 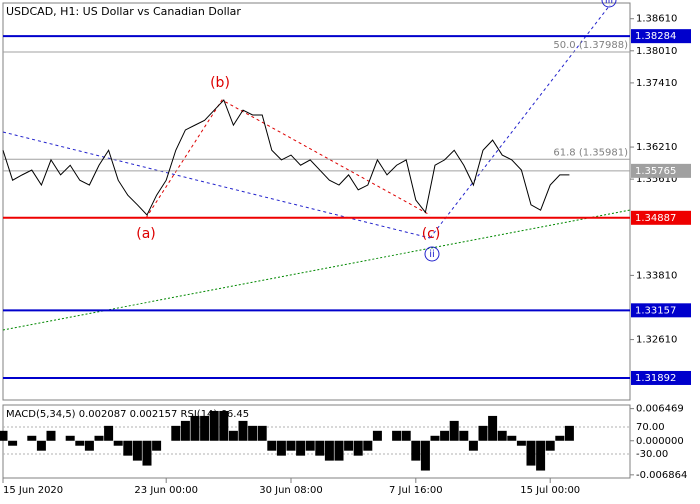 I want to click on wave-label: (b), so click(x=220, y=83).